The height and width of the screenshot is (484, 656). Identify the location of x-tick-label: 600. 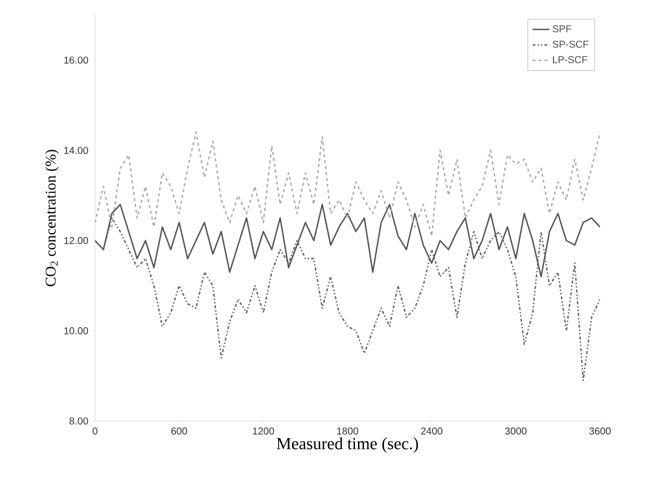
(179, 431).